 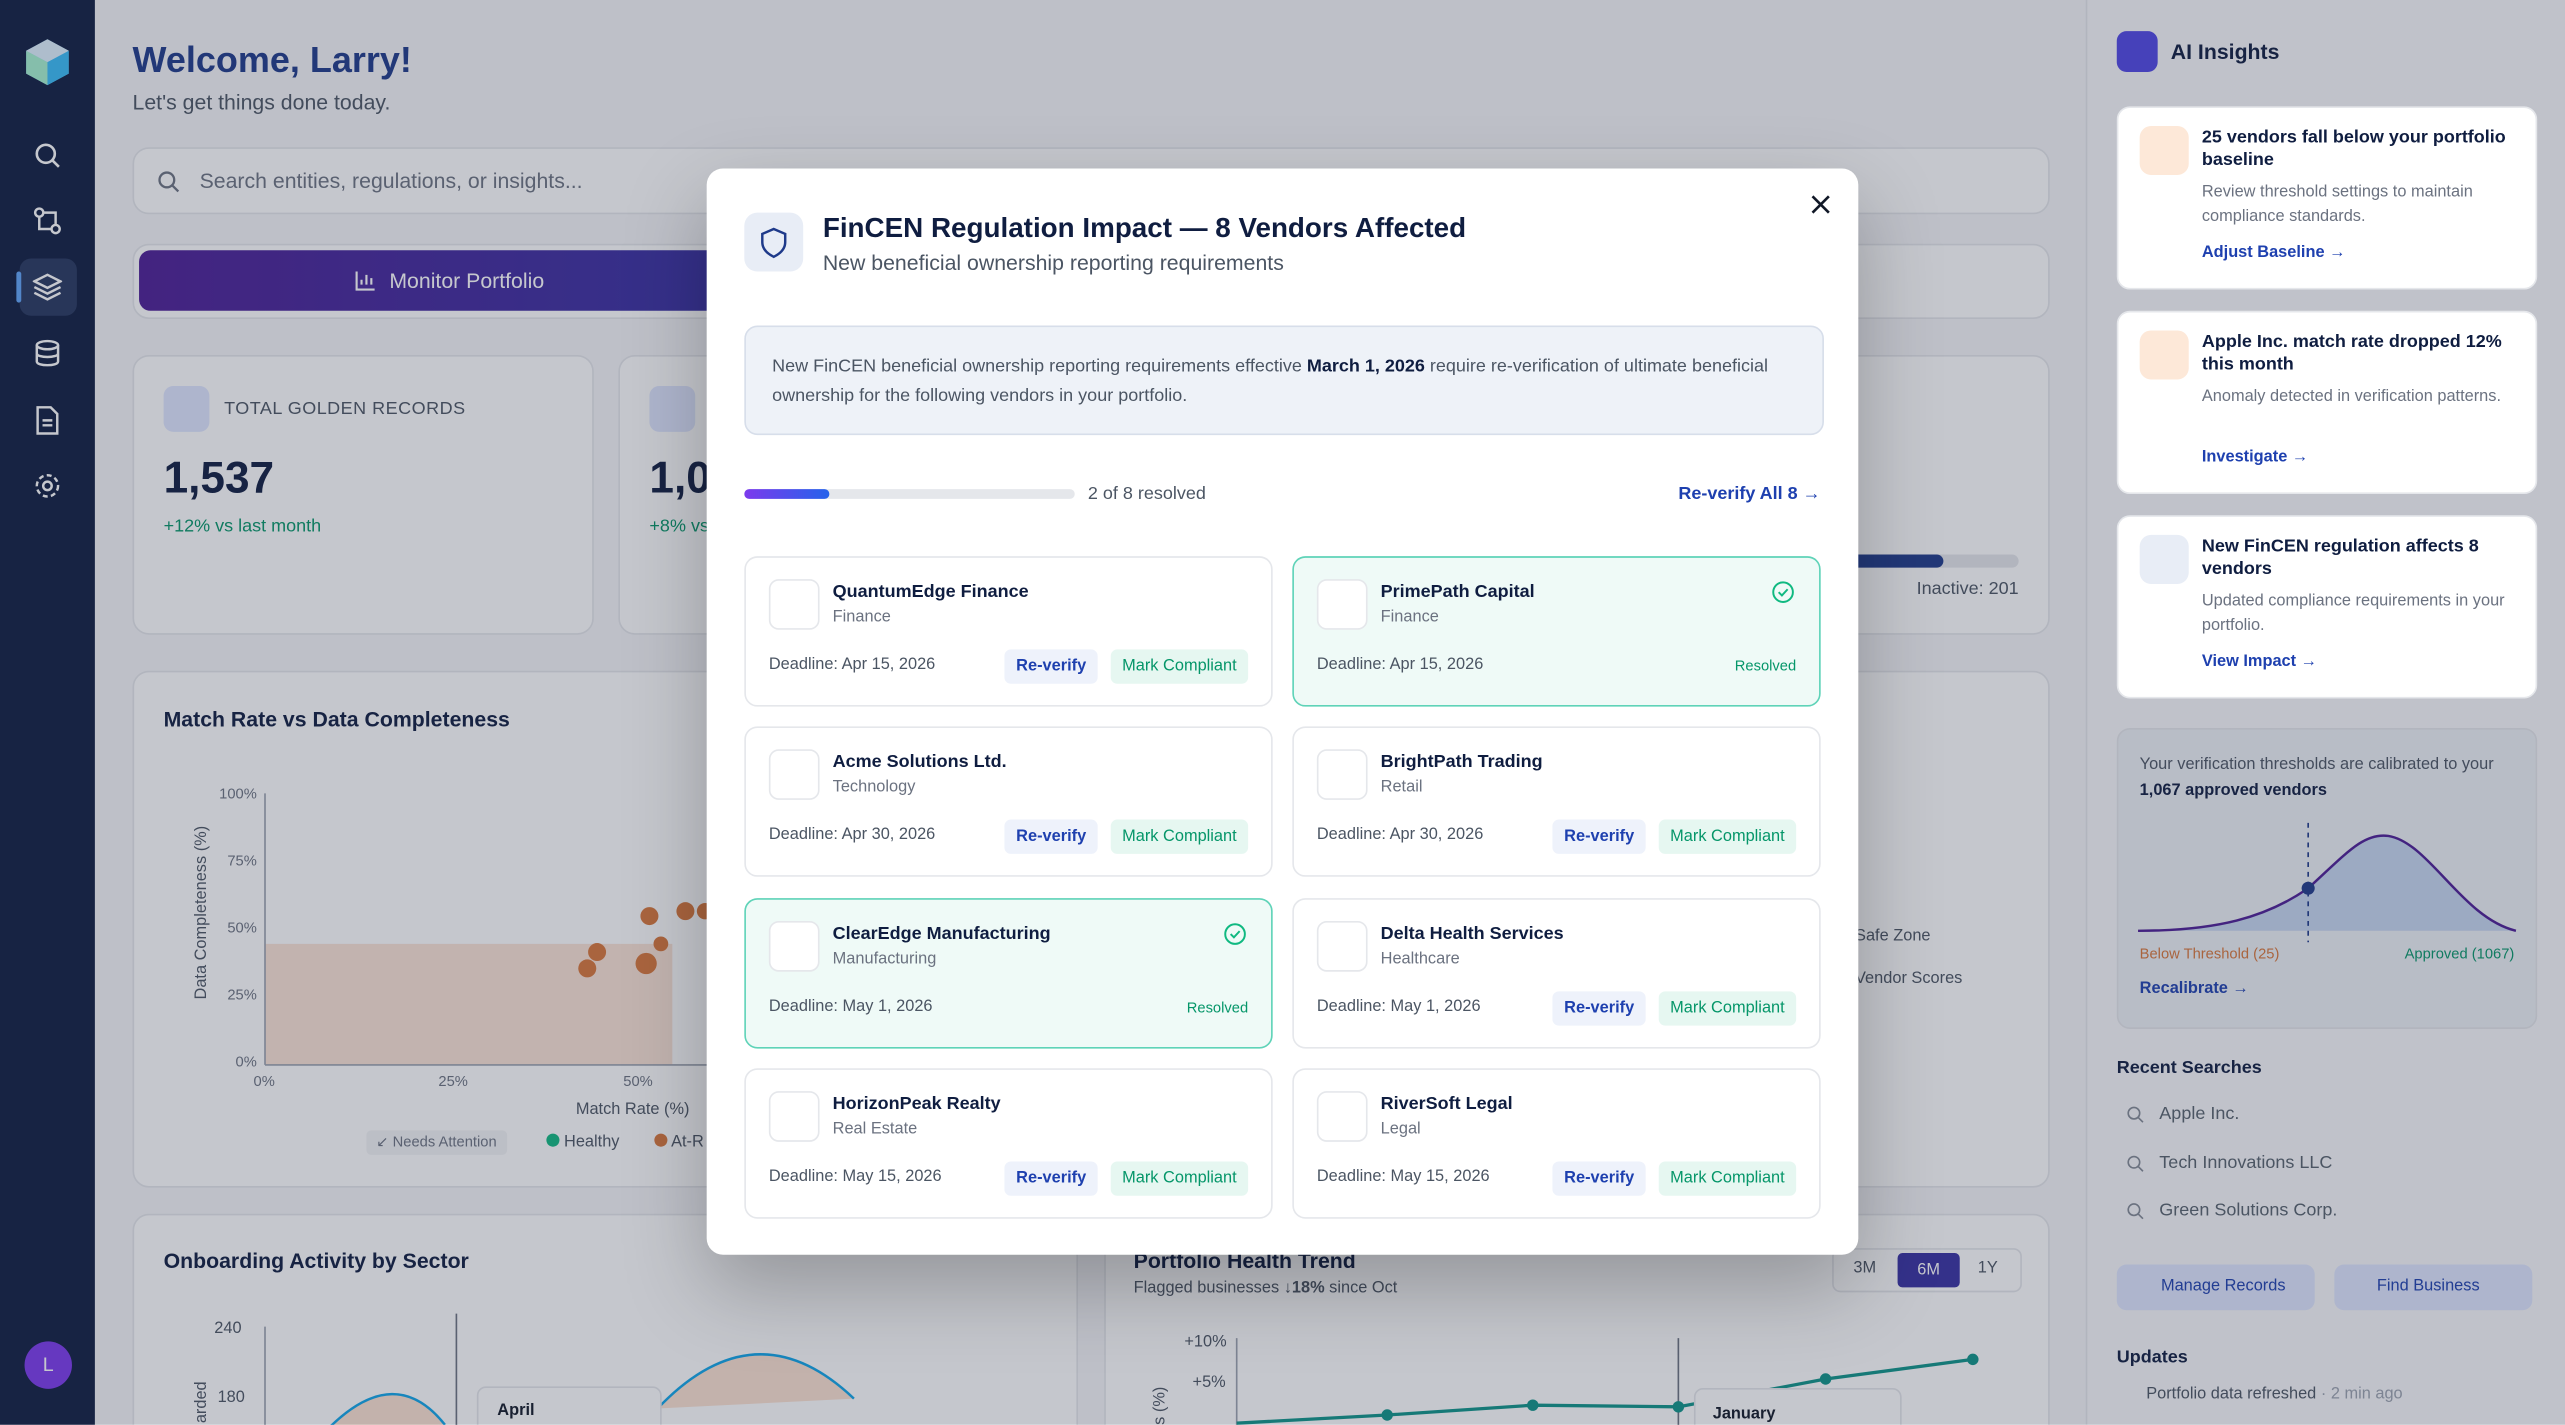 What do you see at coordinates (1865, 1268) in the screenshot?
I see `range: 3M` at bounding box center [1865, 1268].